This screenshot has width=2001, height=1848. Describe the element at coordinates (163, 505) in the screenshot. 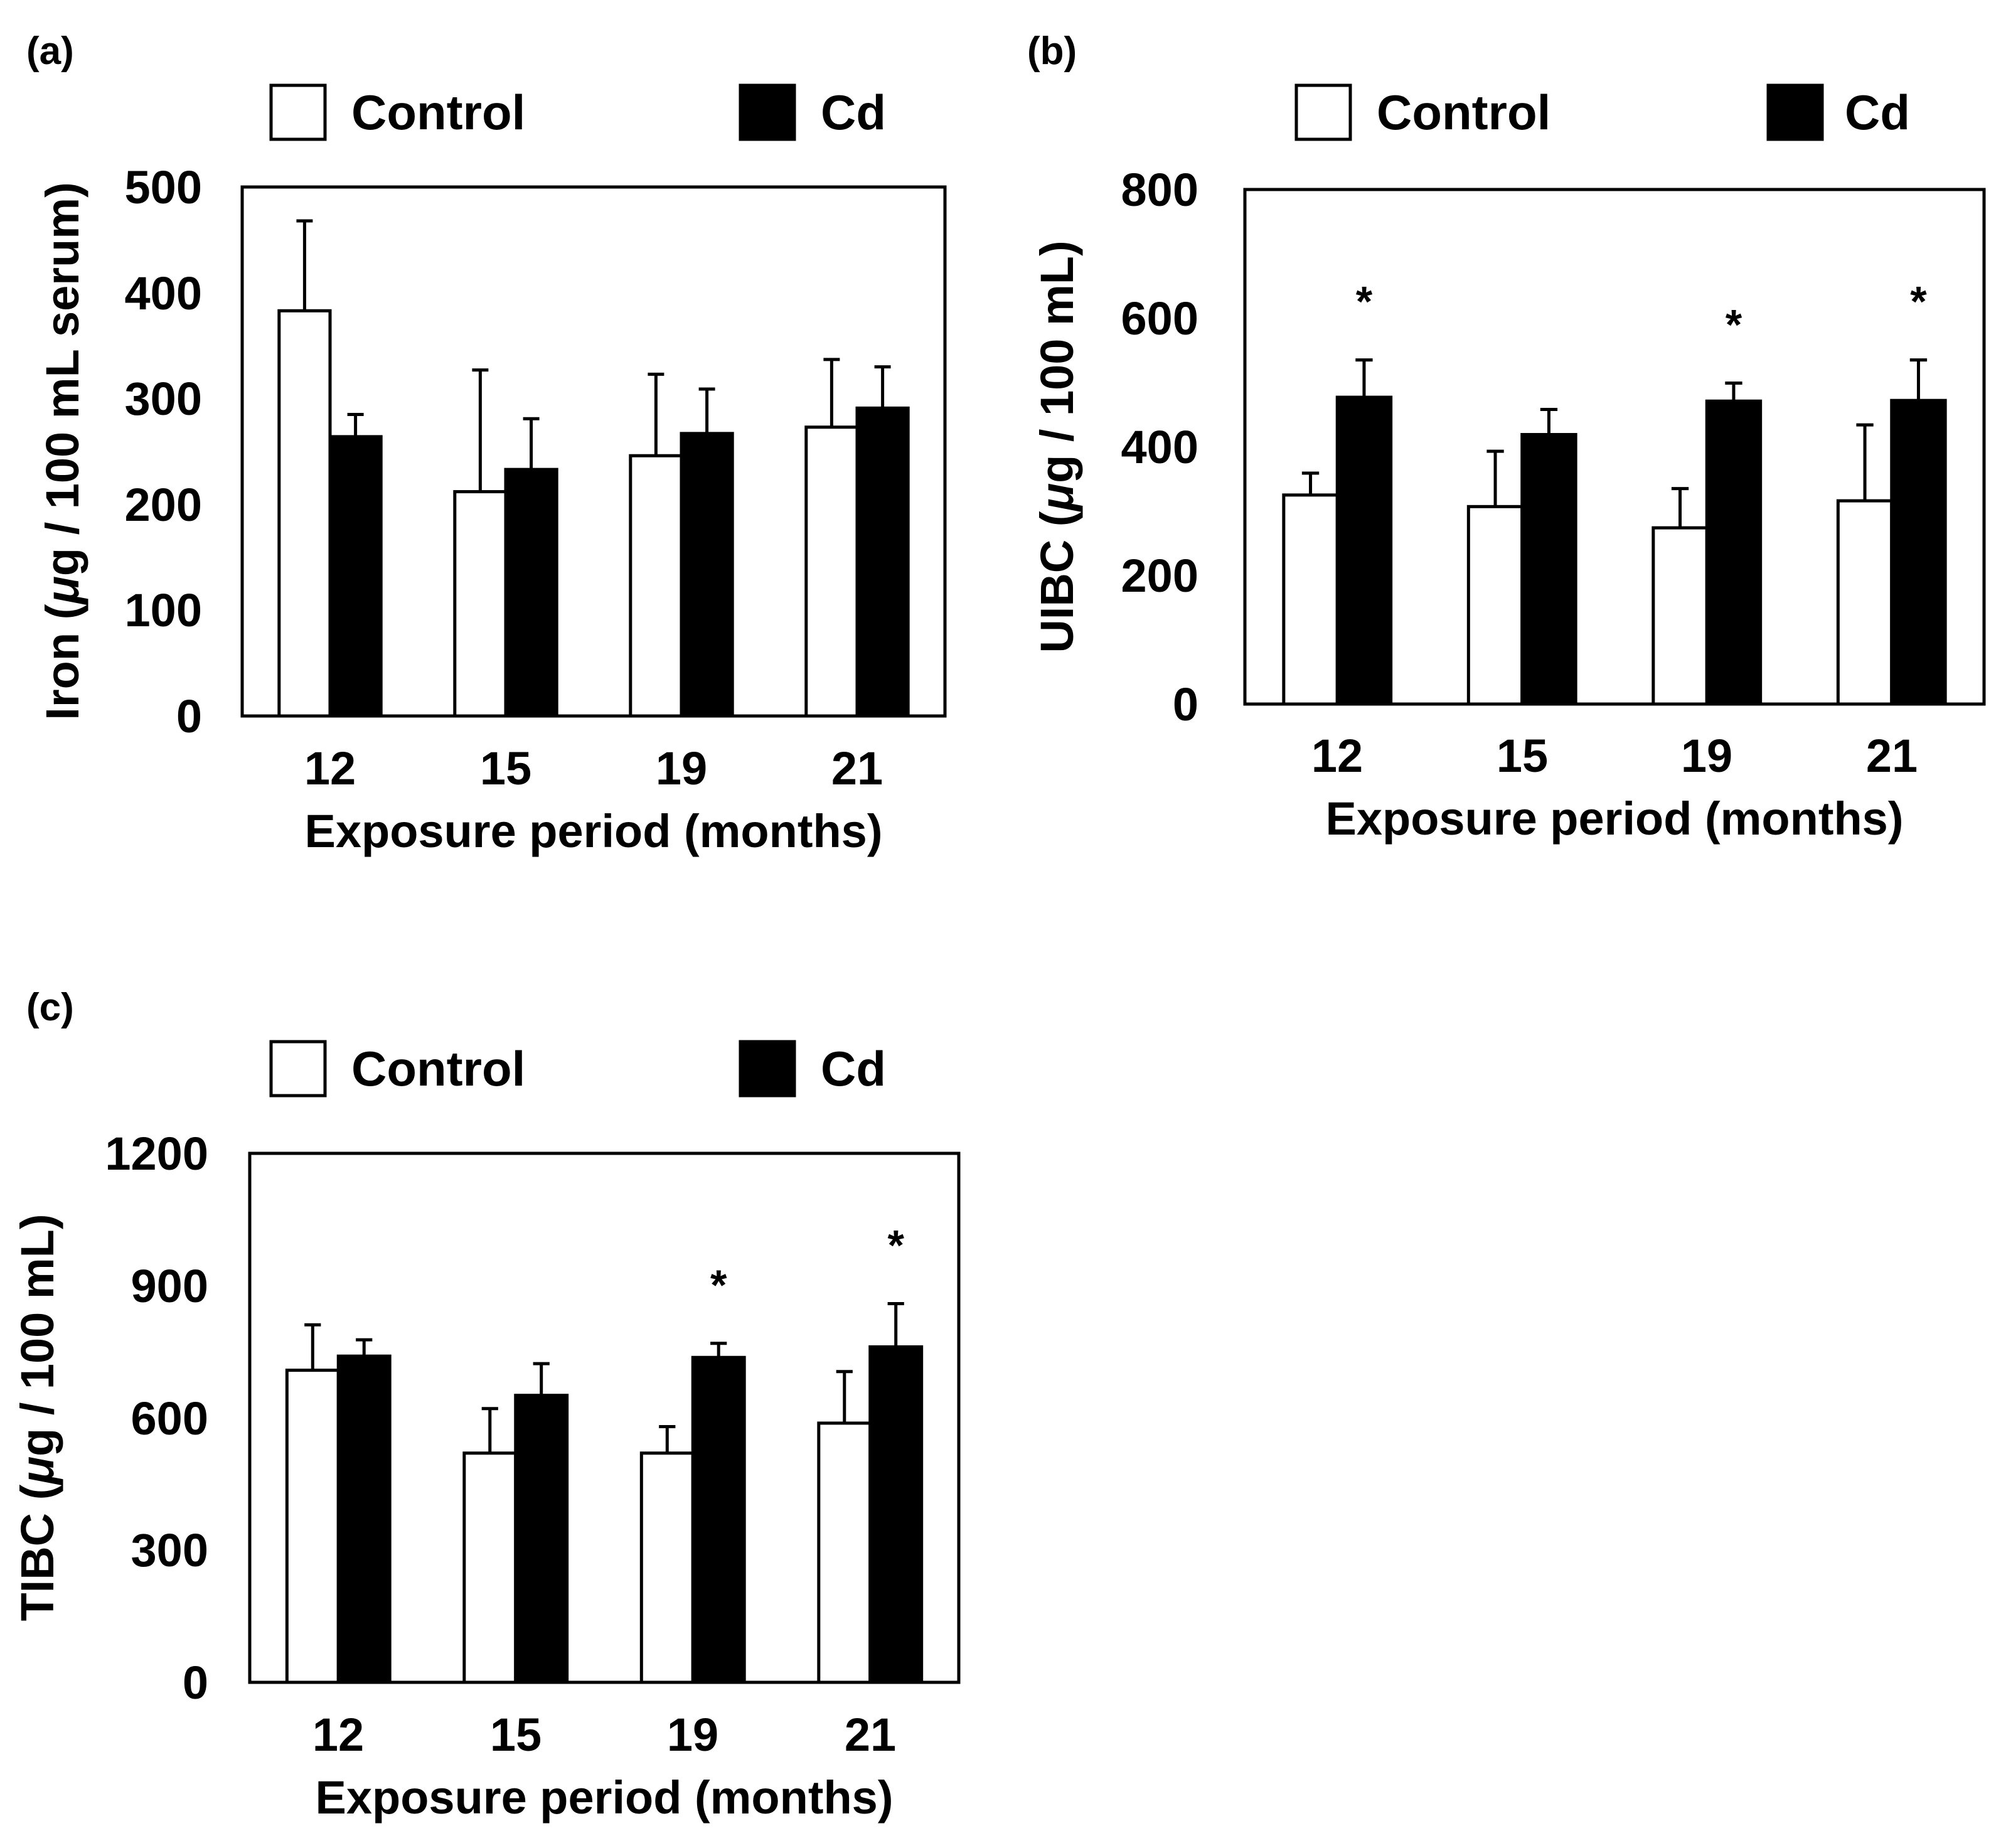

I see `panel-a-ytick: 200` at that location.